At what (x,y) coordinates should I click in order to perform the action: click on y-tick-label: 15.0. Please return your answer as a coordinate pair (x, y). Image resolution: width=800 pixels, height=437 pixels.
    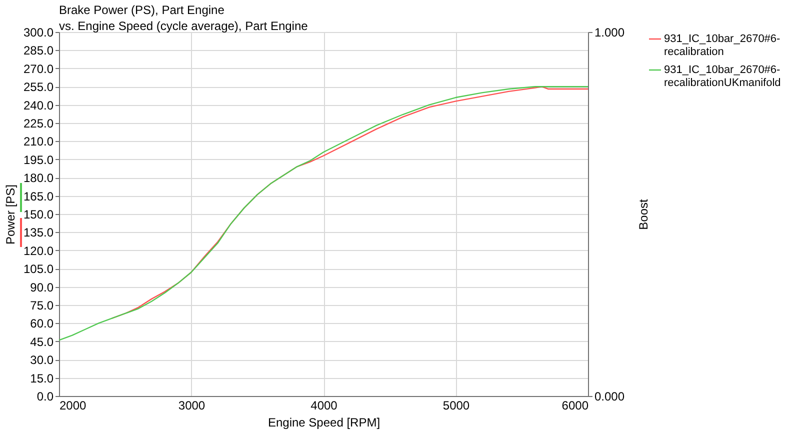
    Looking at the image, I should click on (42, 378).